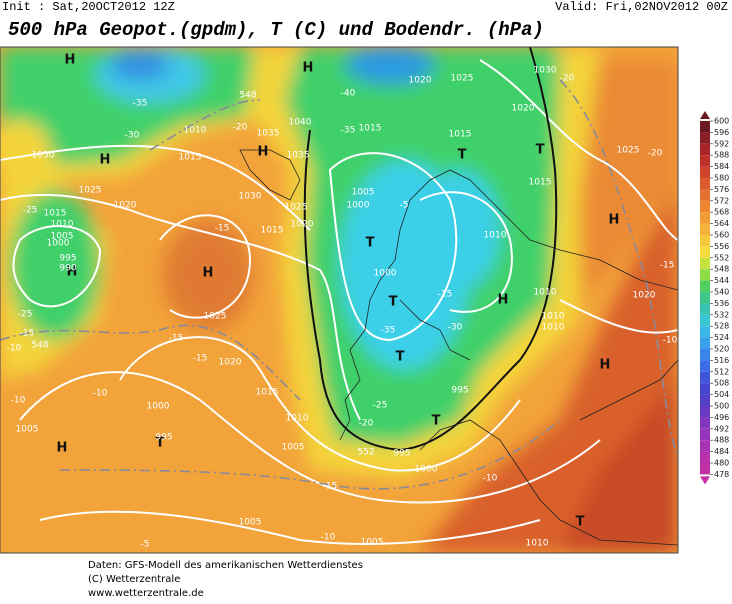  What do you see at coordinates (721, 326) in the screenshot?
I see `colorbar-label: 528` at bounding box center [721, 326].